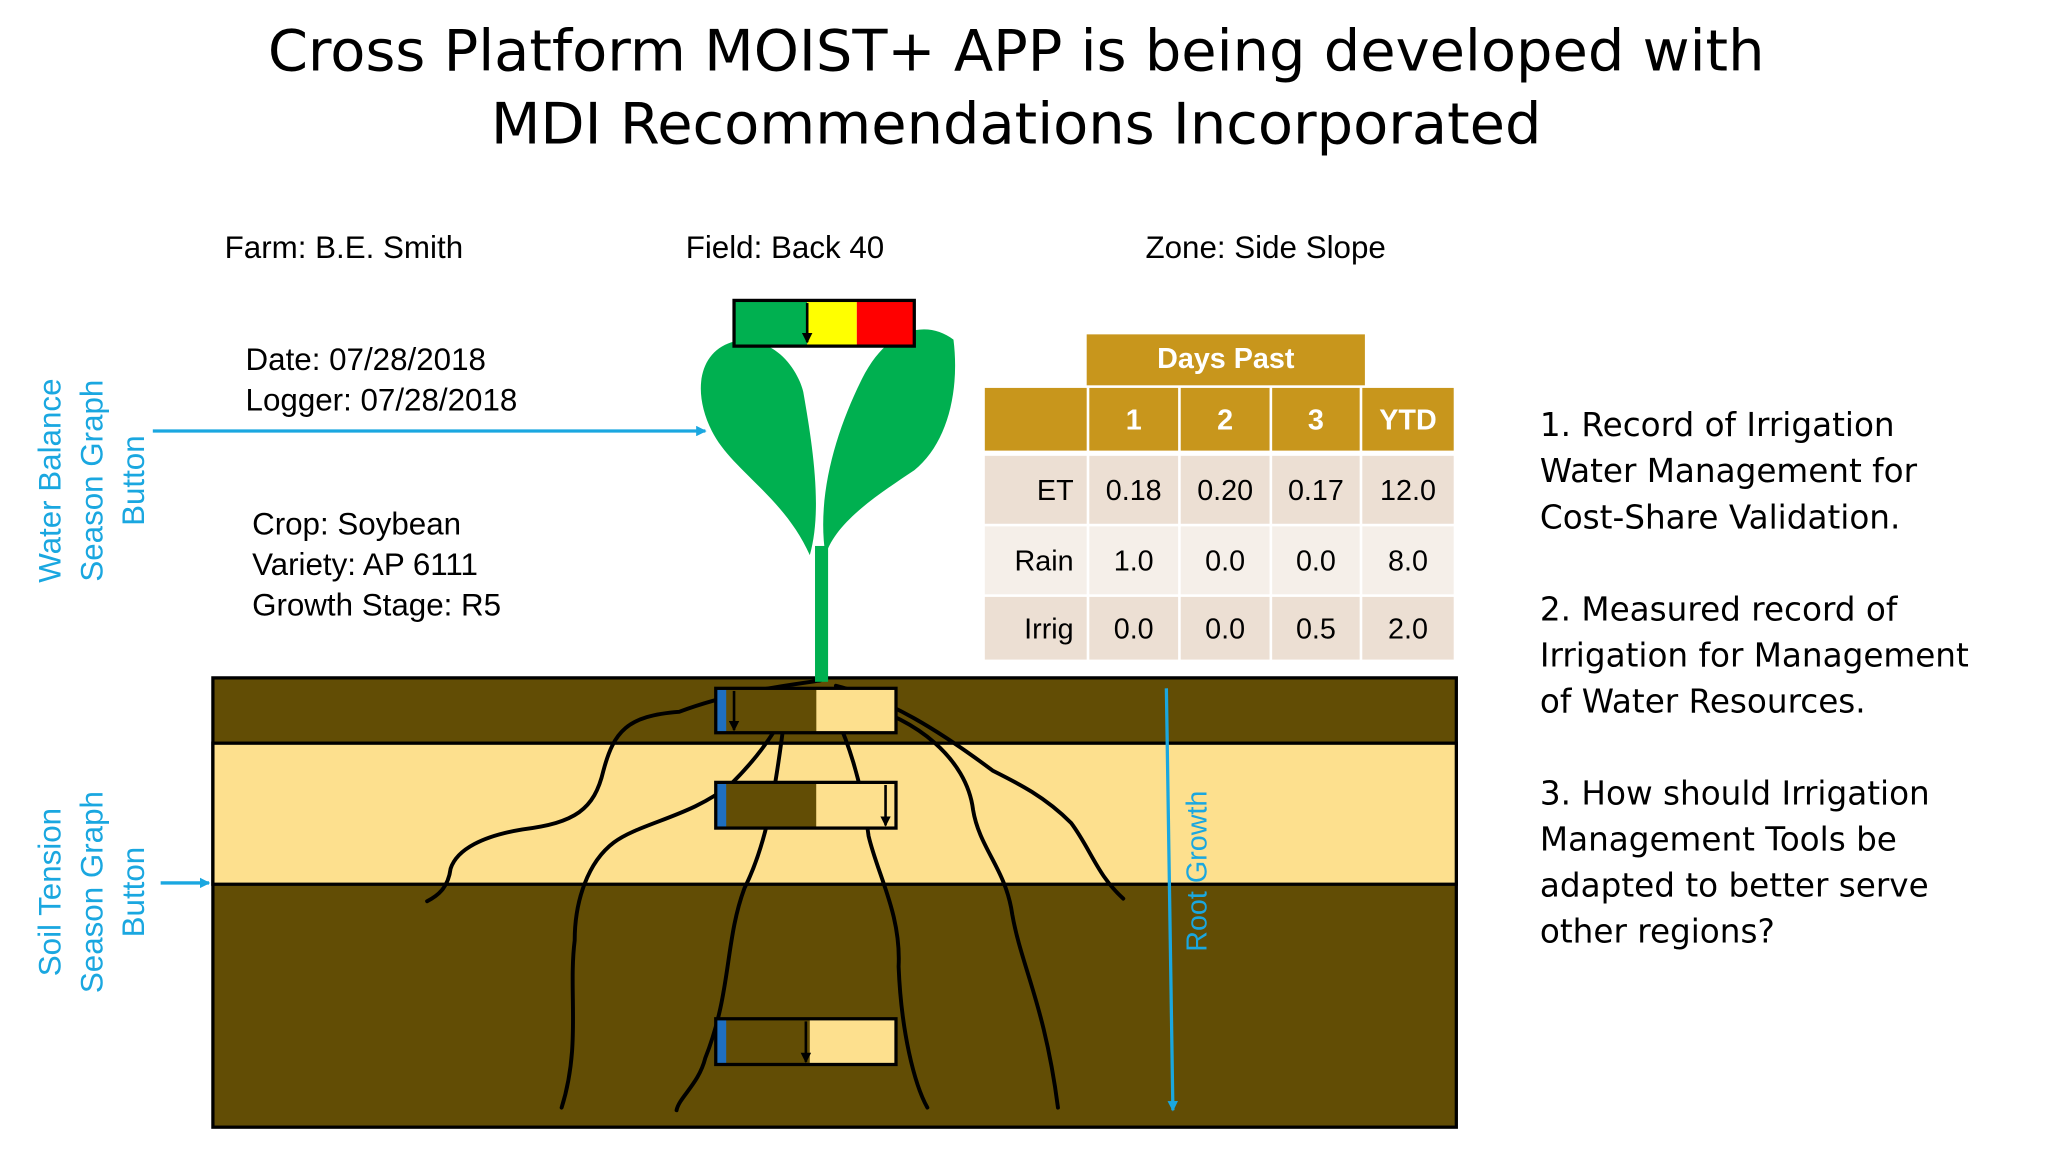  I want to click on crop: Crop: Soybean, so click(356, 524).